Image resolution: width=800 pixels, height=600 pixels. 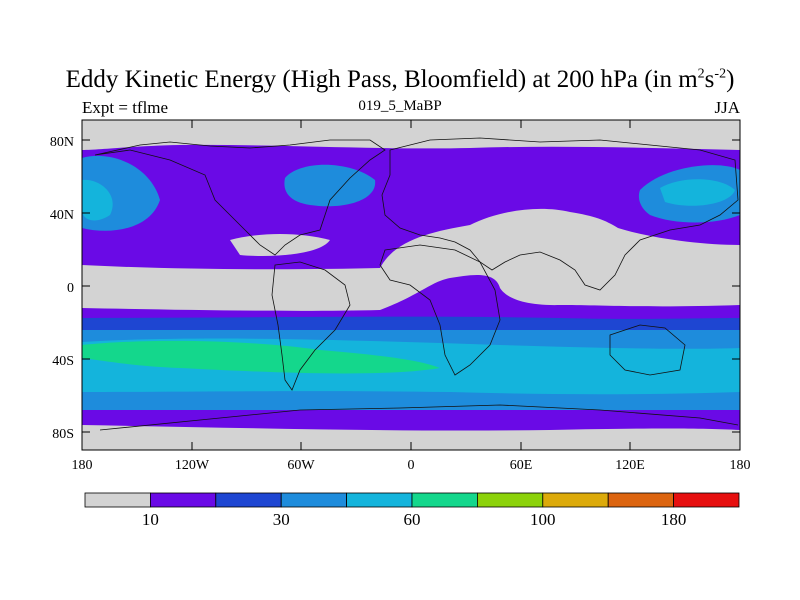 I want to click on colorbar-label-3: 100, so click(x=543, y=519).